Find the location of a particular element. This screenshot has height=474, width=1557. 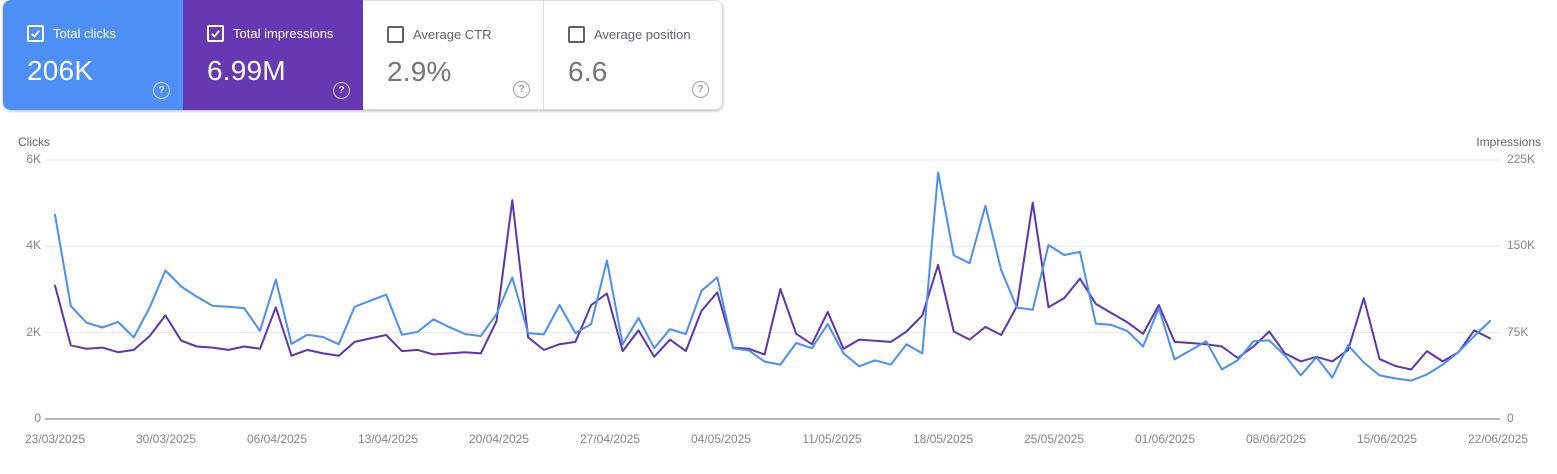

card-label: Total impressions is located at coordinates (283, 33).